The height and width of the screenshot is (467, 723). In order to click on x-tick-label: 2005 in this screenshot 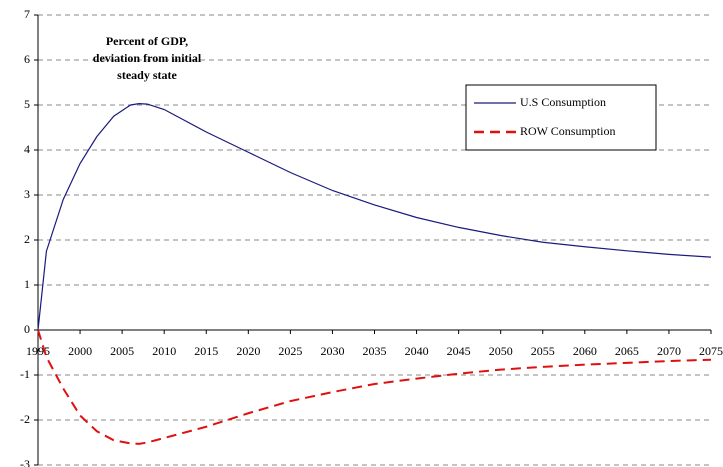, I will do `click(122, 351)`.